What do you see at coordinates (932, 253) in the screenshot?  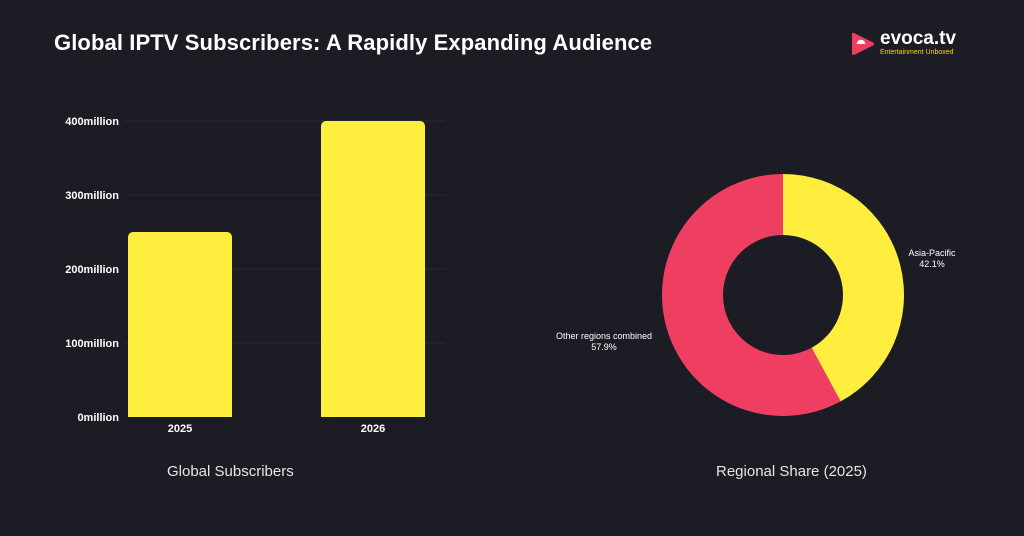 I see `slice-label: Asia-Pacific` at bounding box center [932, 253].